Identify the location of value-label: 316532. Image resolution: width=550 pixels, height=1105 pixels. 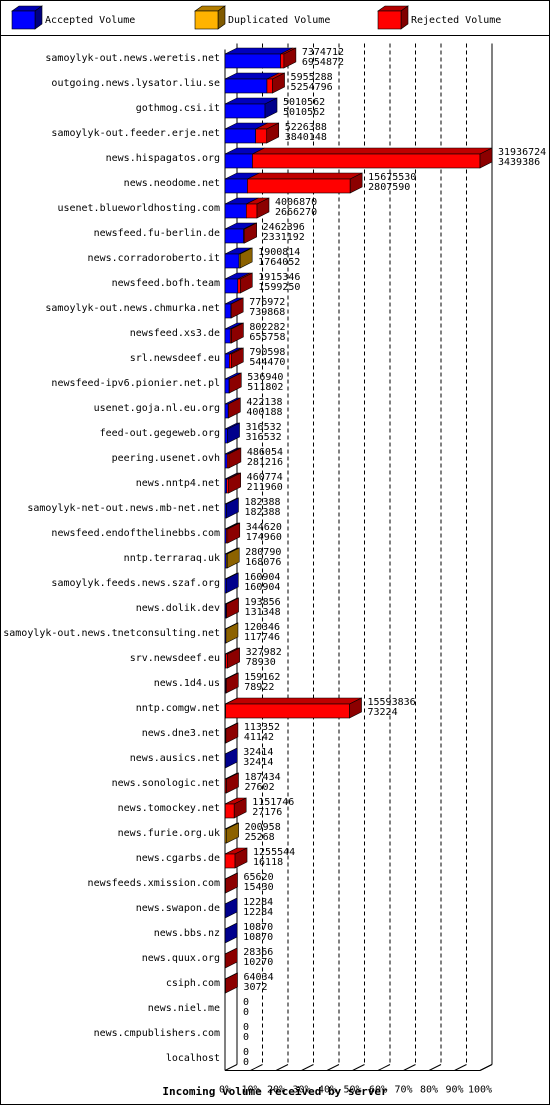
(264, 437).